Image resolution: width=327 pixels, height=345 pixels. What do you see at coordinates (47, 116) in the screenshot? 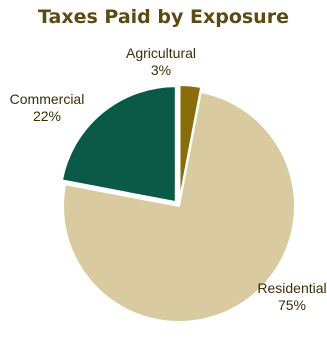
I see `slice-value-commercial: 22%` at bounding box center [47, 116].